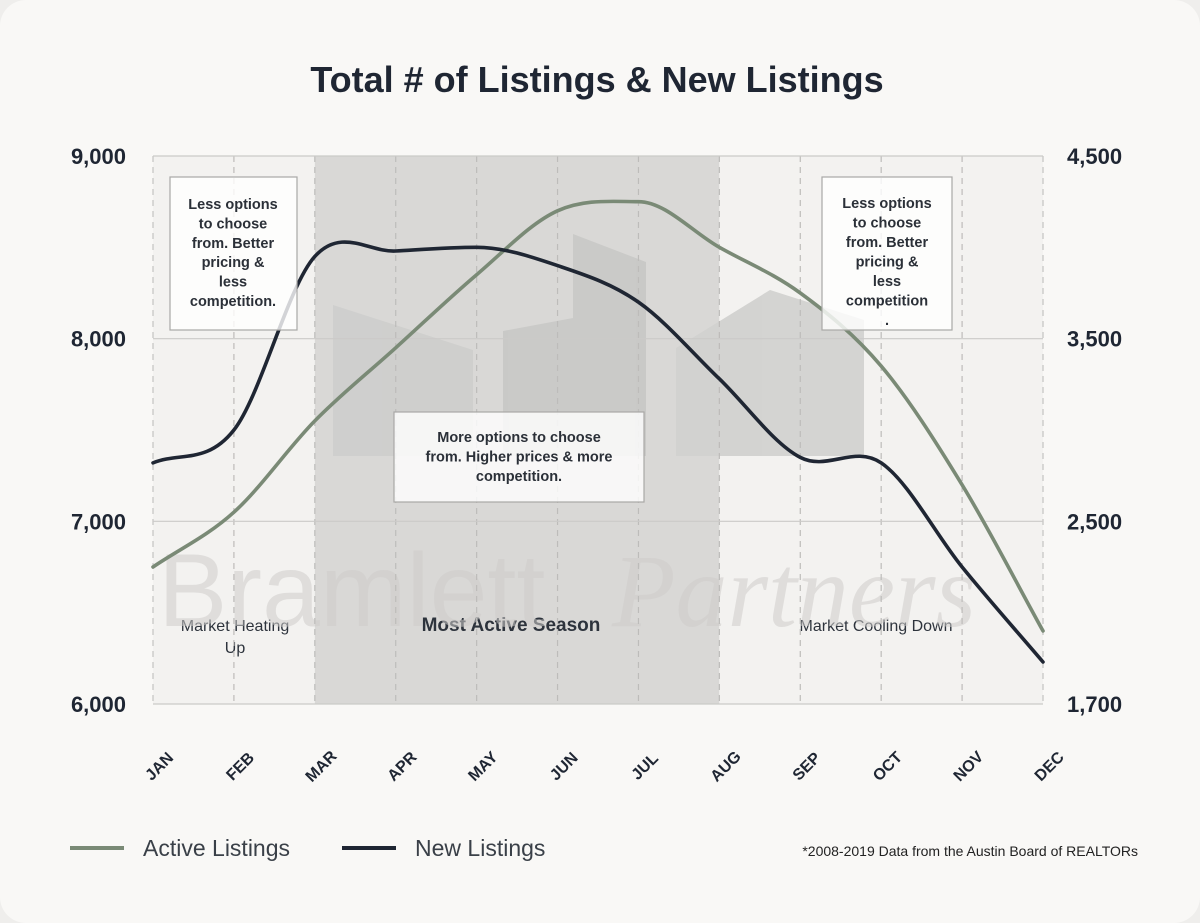 Image resolution: width=1200 pixels, height=923 pixels. I want to click on y-right-tick-label: 3,500, so click(1094, 339).